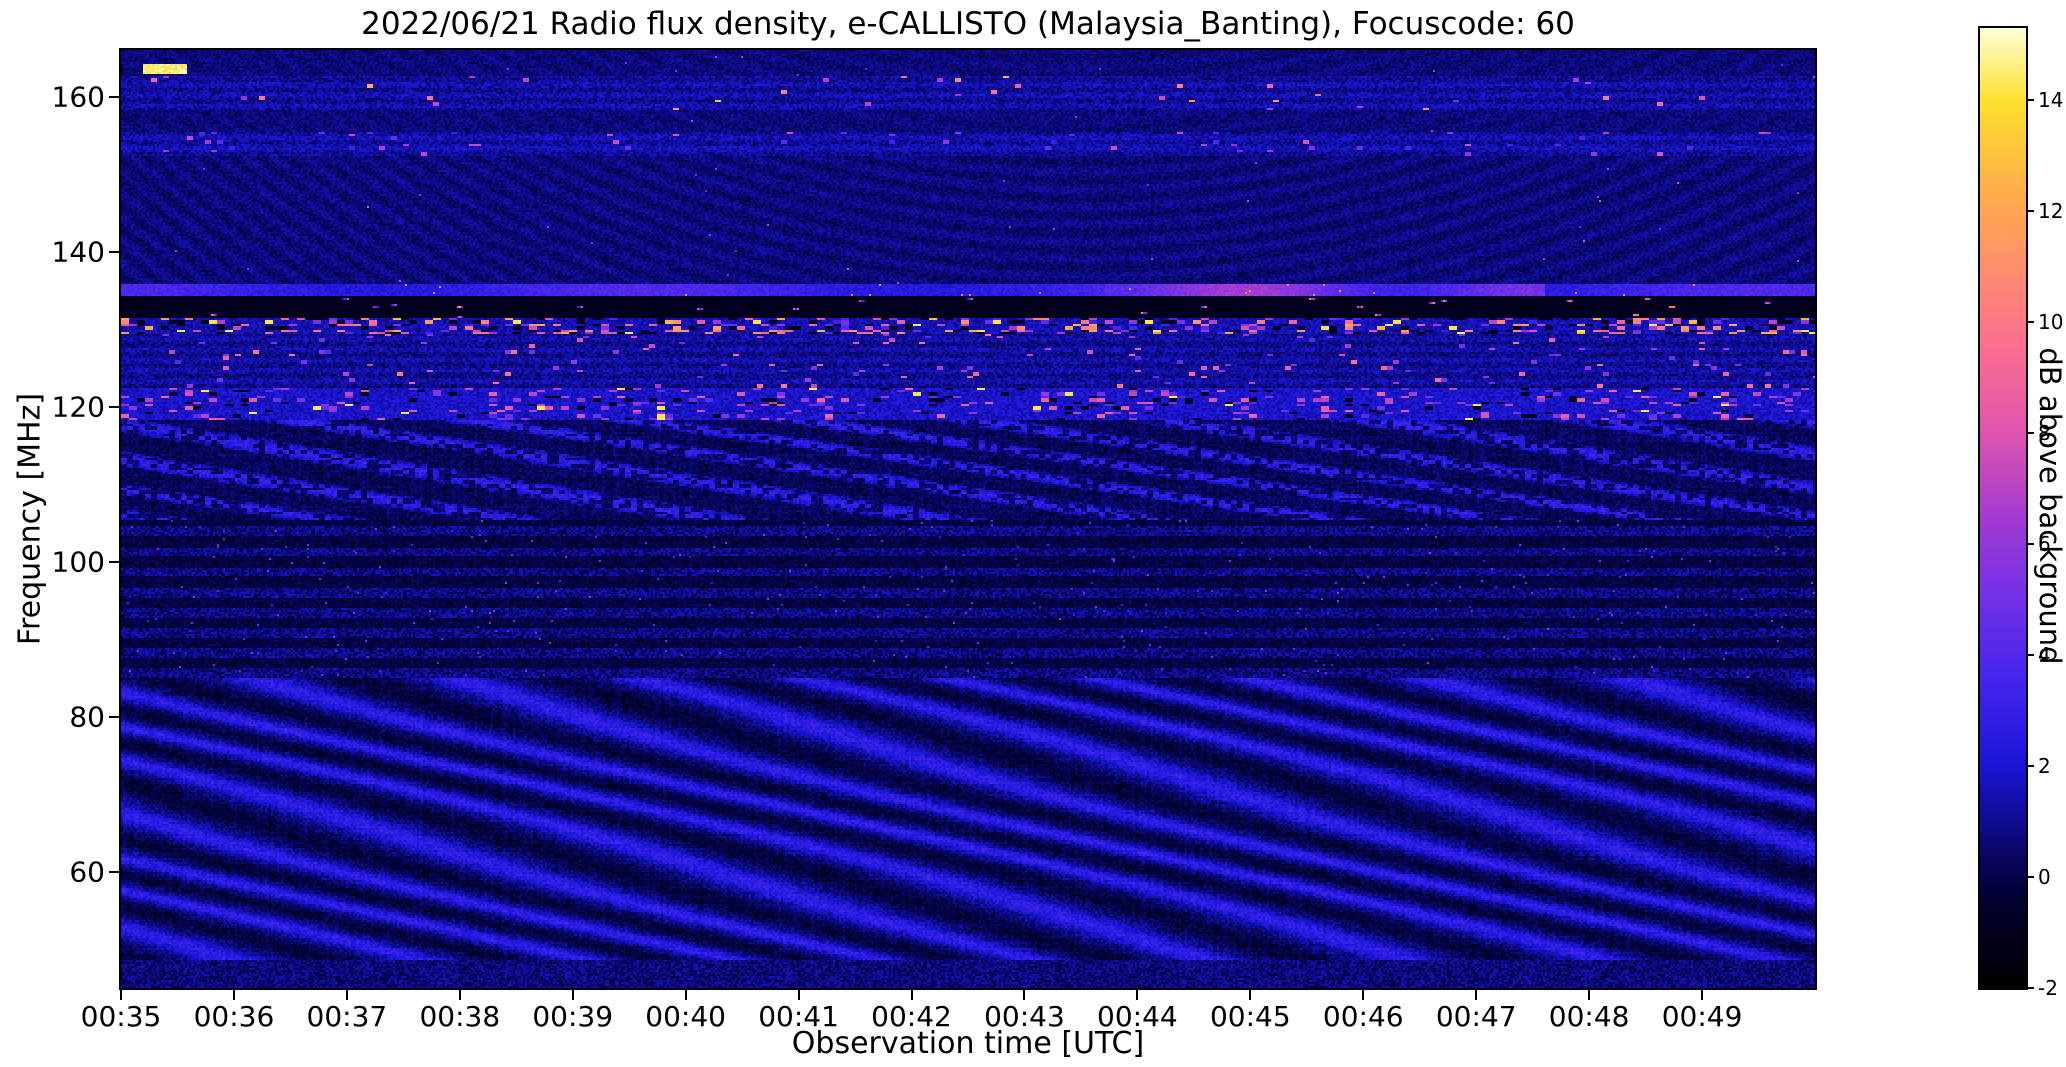  What do you see at coordinates (1589, 1016) in the screenshot?
I see `x-tick-label: 00:48` at bounding box center [1589, 1016].